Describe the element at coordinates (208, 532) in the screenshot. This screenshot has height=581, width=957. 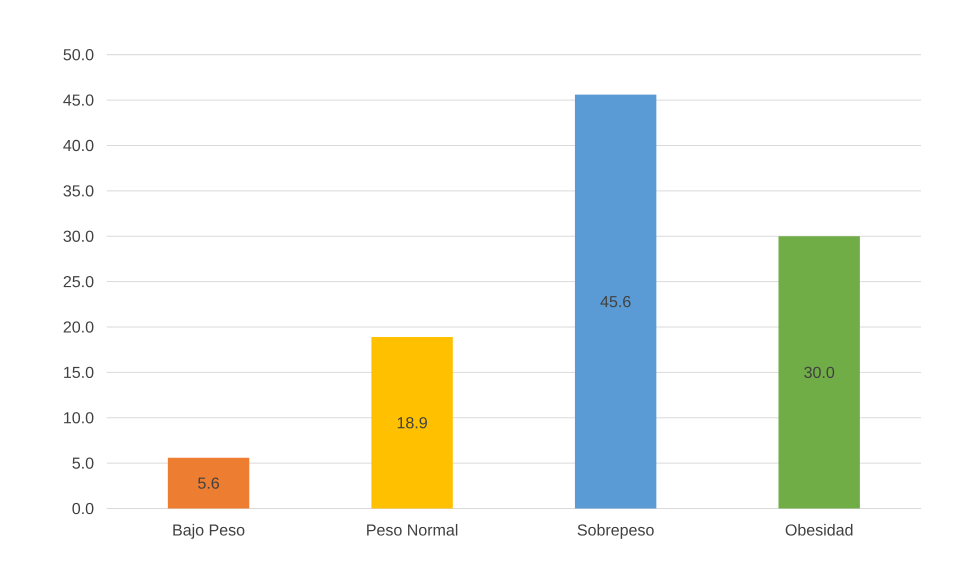
I see `x-tick-label: Bajo Peso` at that location.